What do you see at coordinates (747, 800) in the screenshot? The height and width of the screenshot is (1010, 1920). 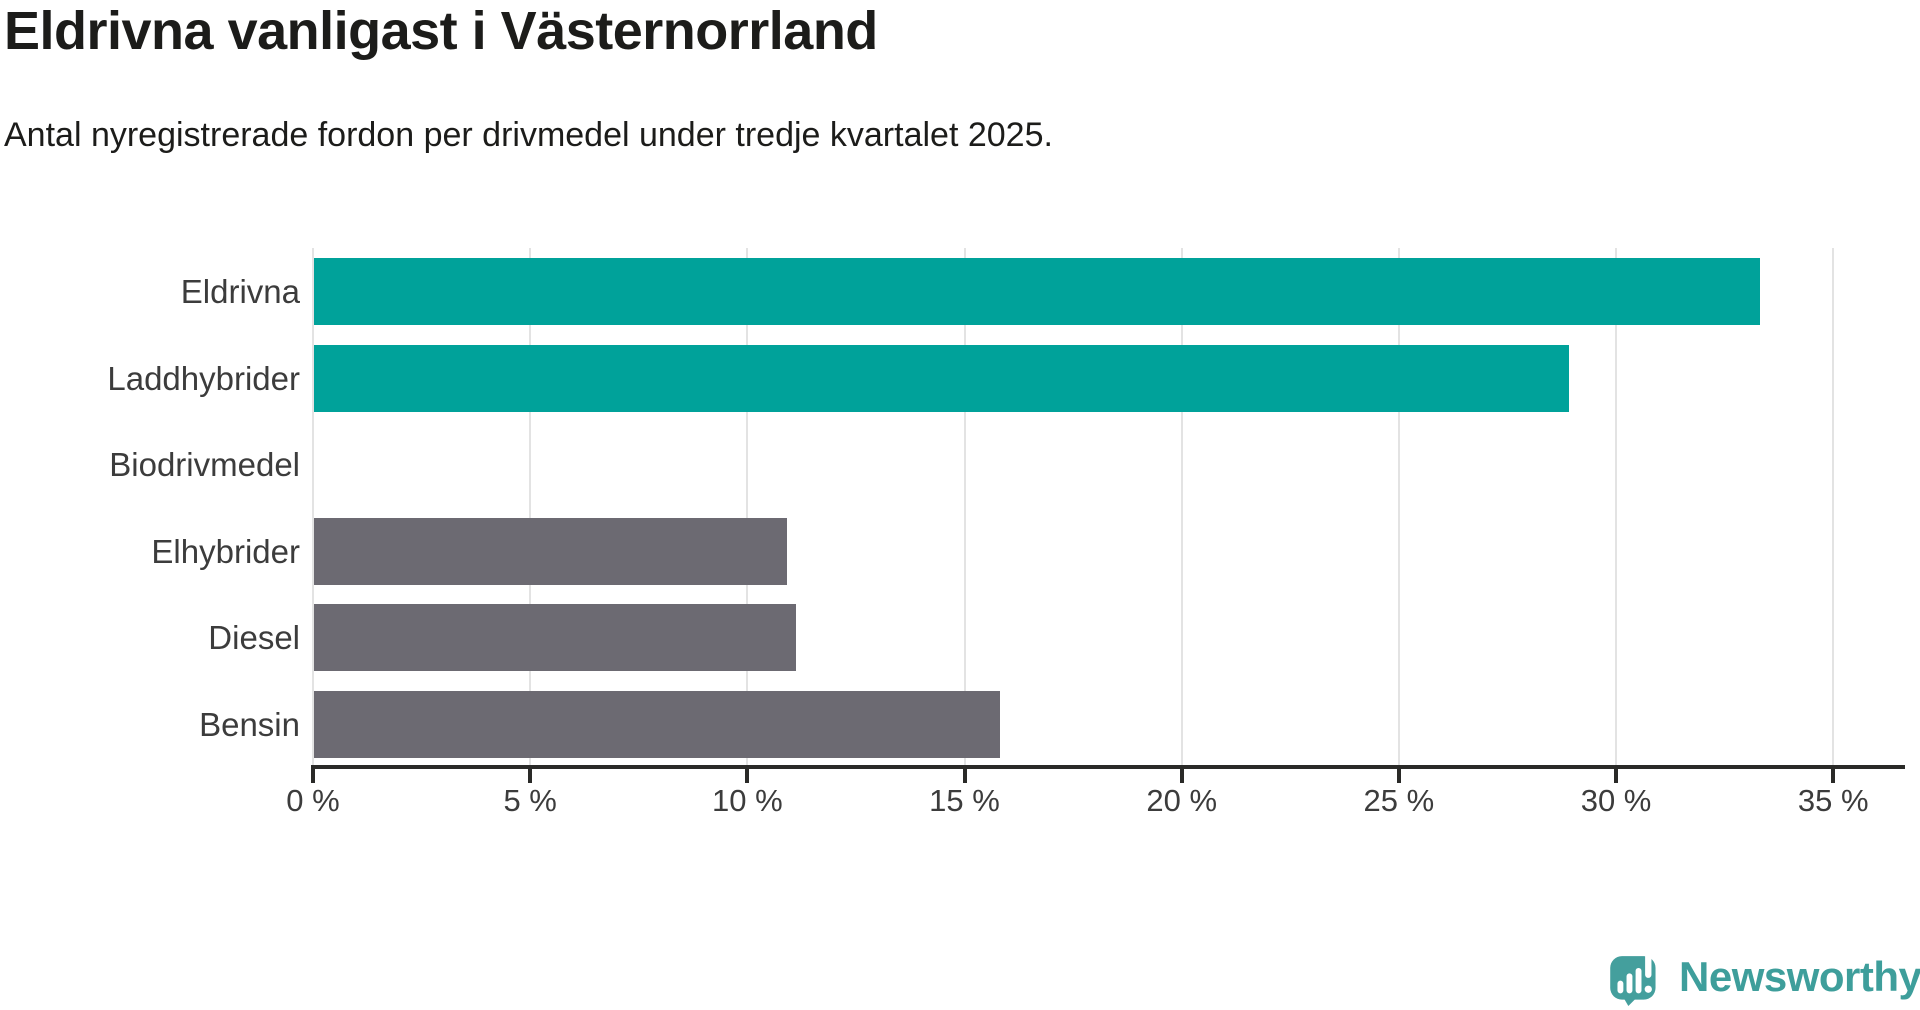 I see `x-tick-label-10: 10 %` at bounding box center [747, 800].